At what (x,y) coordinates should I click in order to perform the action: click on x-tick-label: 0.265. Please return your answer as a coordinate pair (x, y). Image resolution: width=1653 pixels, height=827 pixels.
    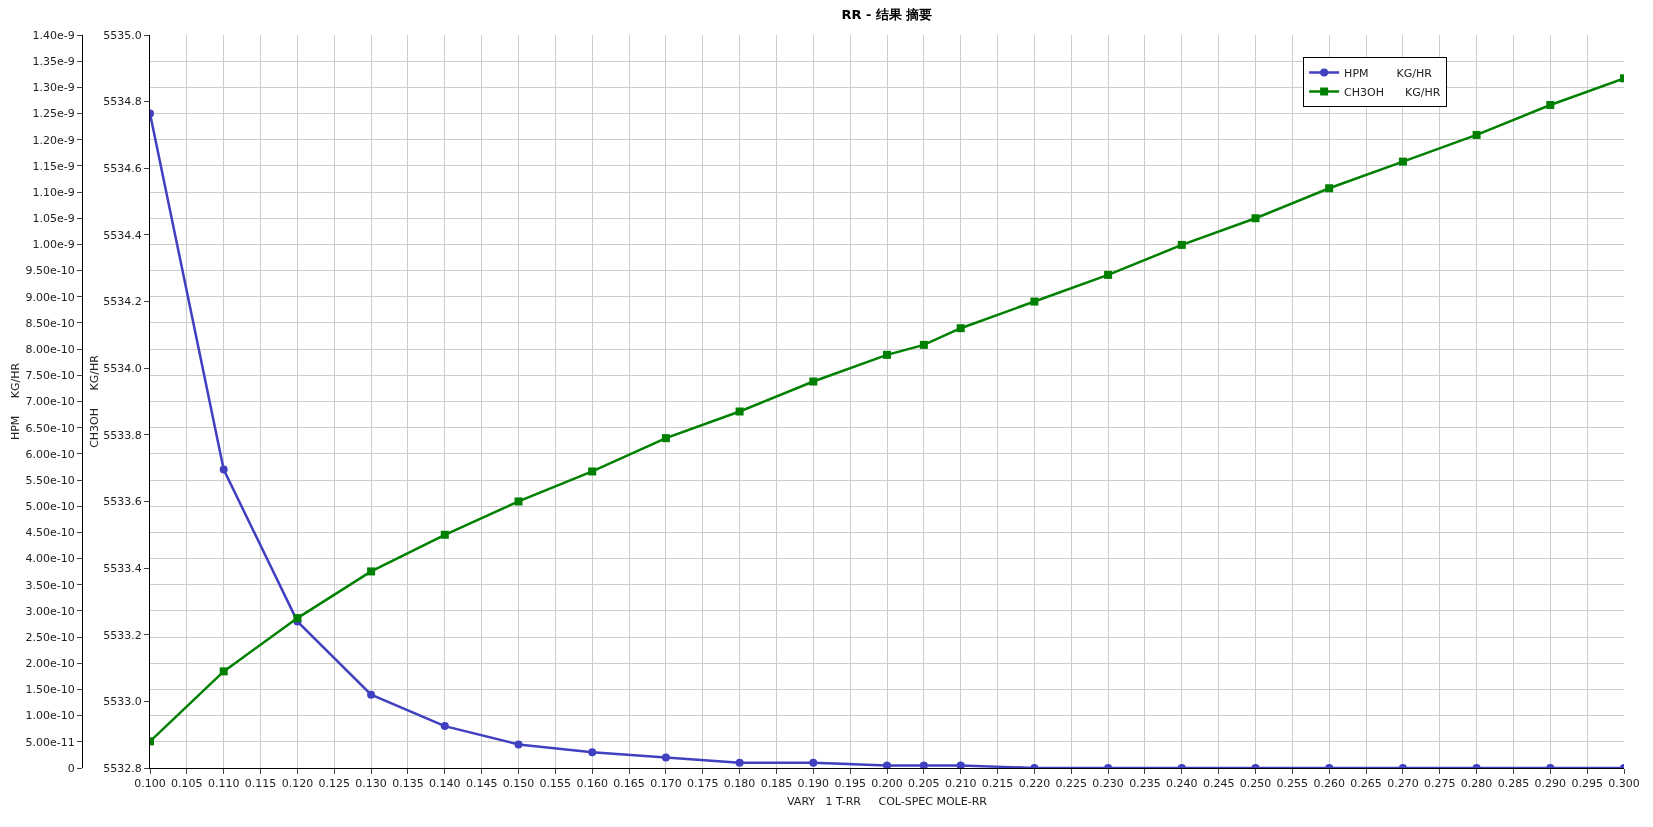
    Looking at the image, I should click on (1366, 784).